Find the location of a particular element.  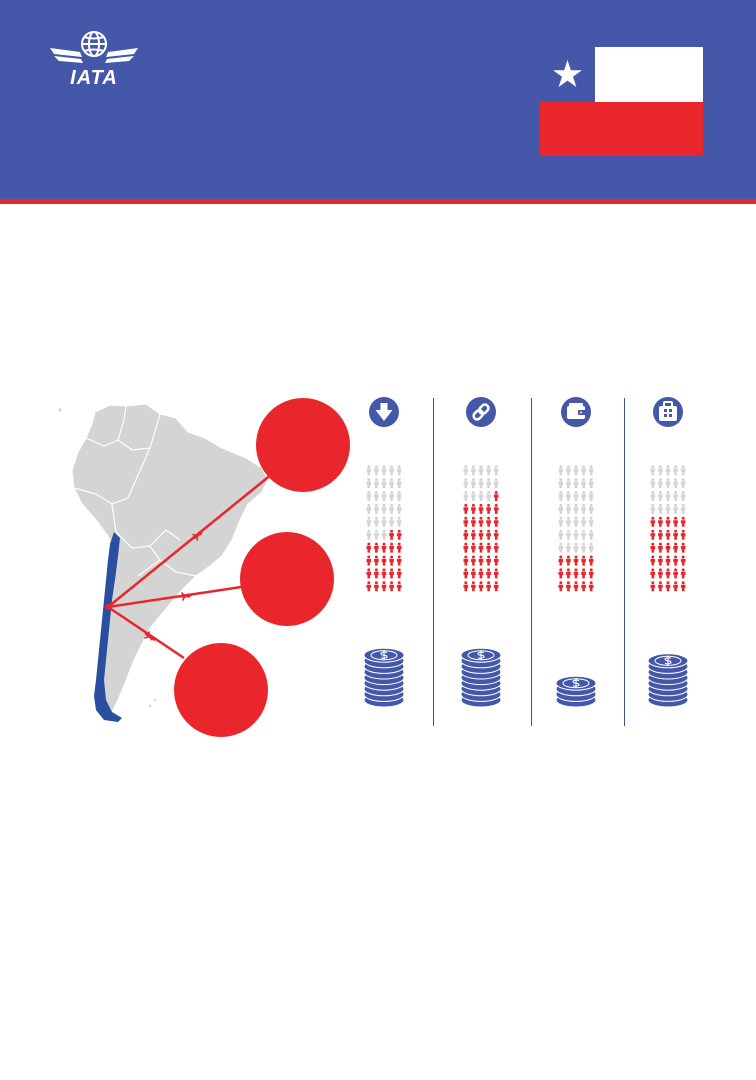

chile-highlight is located at coordinates (108, 627).